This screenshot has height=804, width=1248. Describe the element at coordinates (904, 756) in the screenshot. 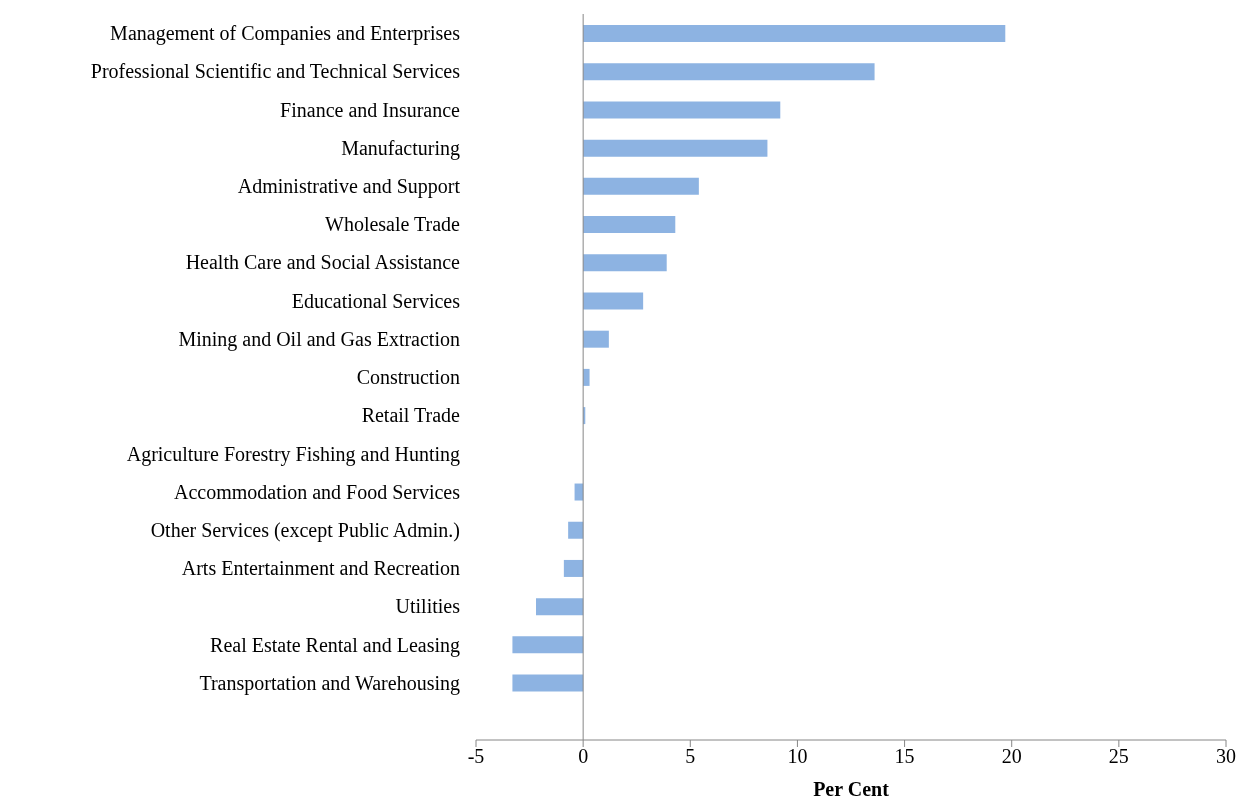

I see `x-tick-label: 15` at that location.